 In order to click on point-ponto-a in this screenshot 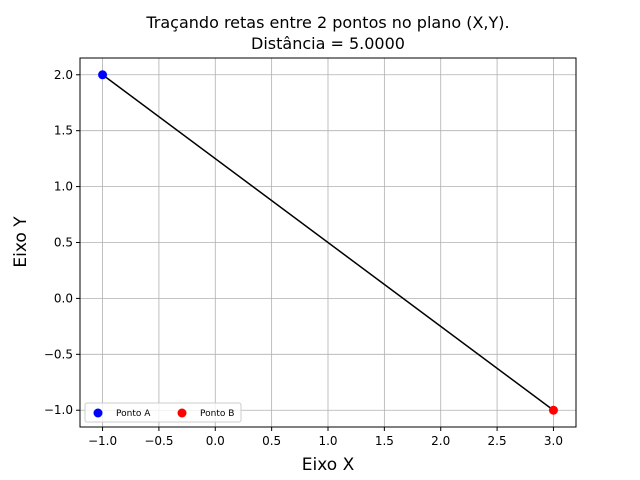, I will do `click(103, 75)`.